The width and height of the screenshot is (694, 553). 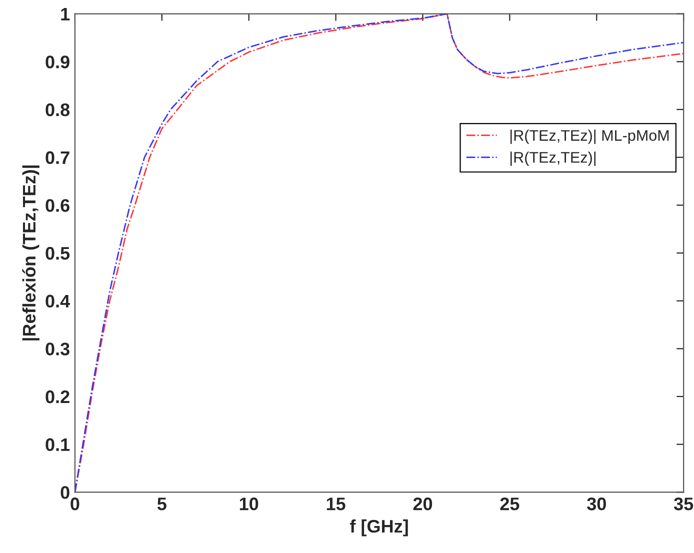 What do you see at coordinates (249, 504) in the screenshot?
I see `x-tick-label: 10` at bounding box center [249, 504].